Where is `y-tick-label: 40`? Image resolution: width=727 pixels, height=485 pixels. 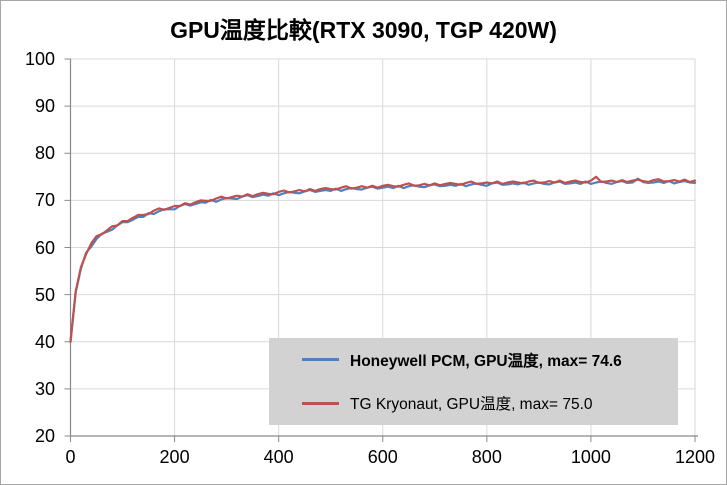 y-tick-label: 40 is located at coordinates (44, 341).